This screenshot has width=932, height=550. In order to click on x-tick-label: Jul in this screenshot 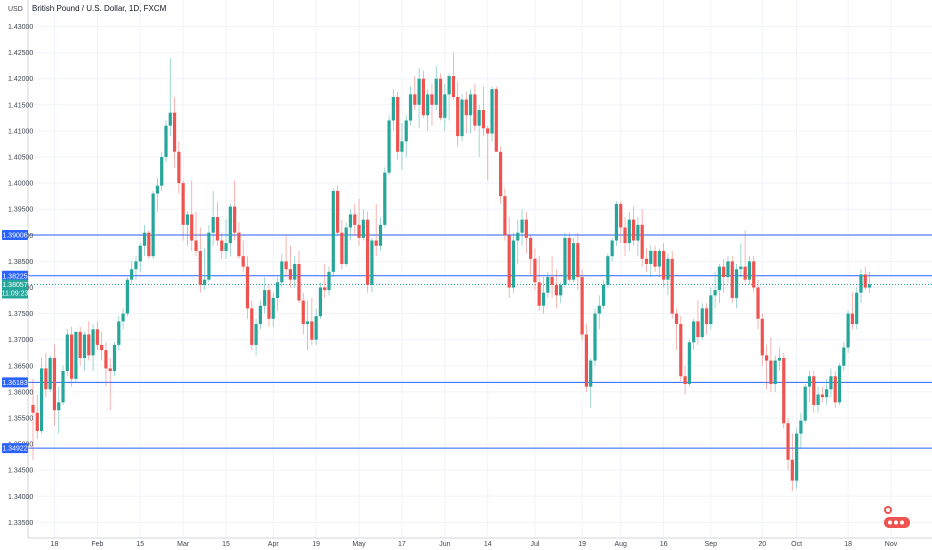, I will do `click(534, 544)`.